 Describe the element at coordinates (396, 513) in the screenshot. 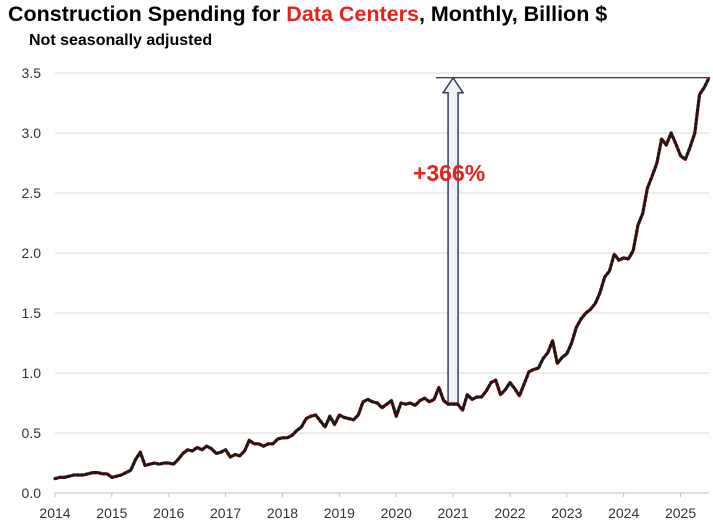

I see `x-tick-label: 2020` at that location.